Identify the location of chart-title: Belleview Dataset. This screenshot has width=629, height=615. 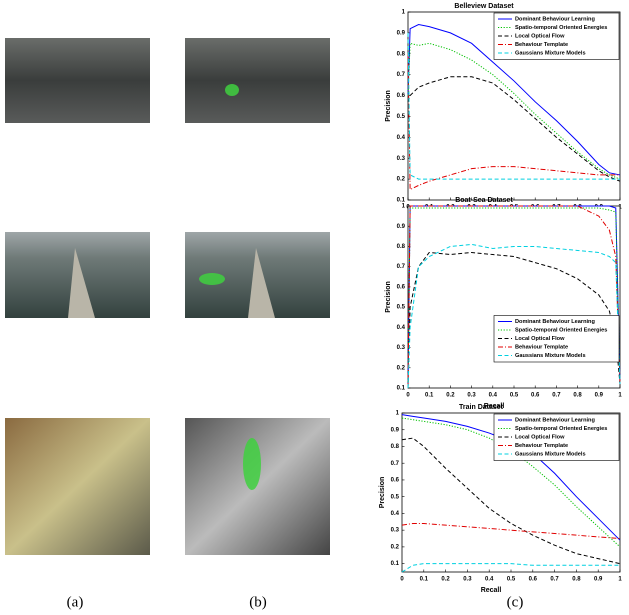
(484, 6).